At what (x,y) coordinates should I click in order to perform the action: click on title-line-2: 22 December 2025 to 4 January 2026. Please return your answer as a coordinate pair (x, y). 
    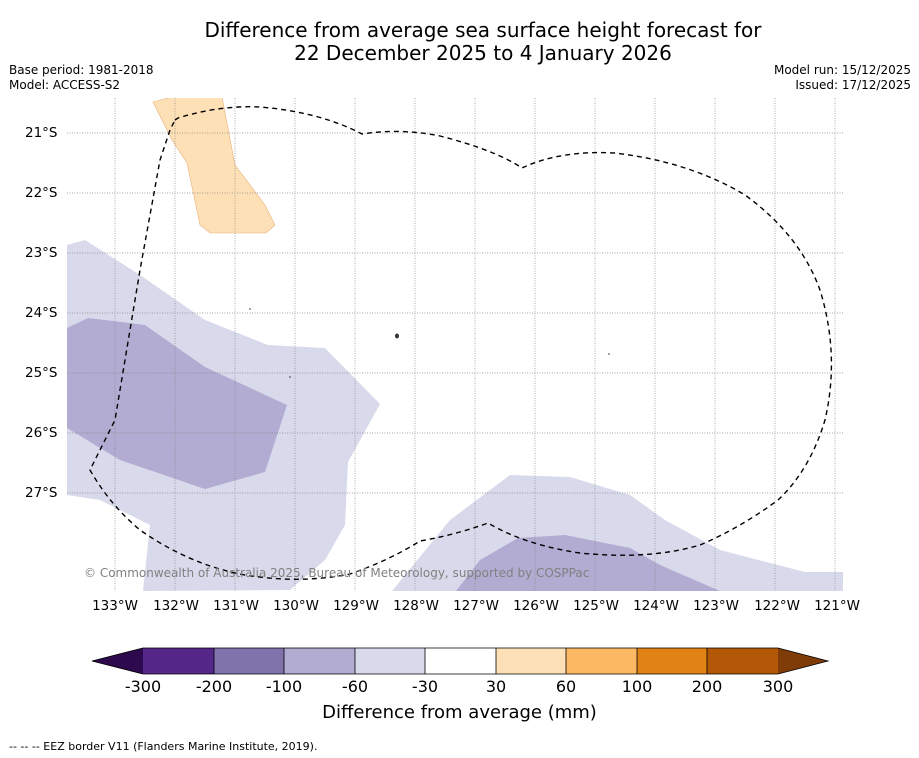
    Looking at the image, I should click on (483, 53).